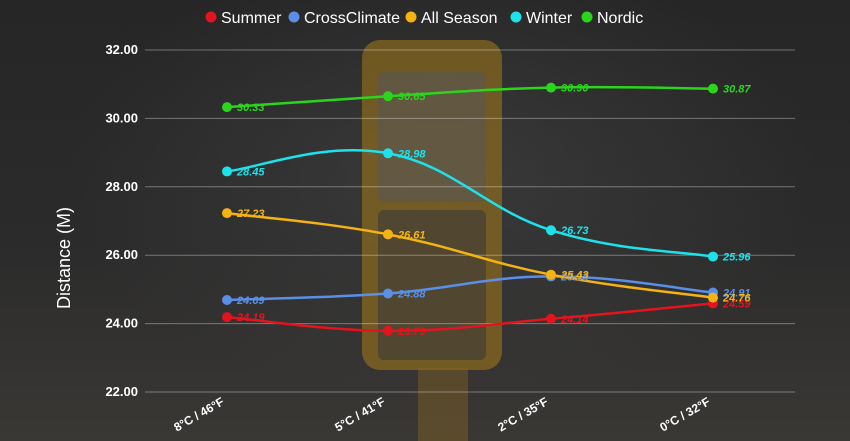 The width and height of the screenshot is (850, 441). Describe the element at coordinates (64, 258) in the screenshot. I see `y-axis-label: Distance (M)` at that location.